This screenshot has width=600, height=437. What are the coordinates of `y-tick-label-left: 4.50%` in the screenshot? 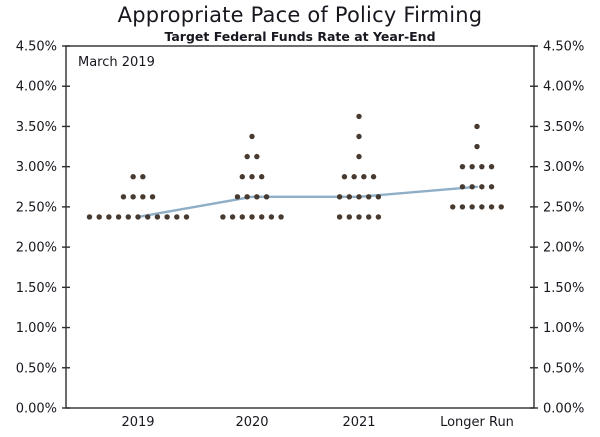 It's located at (36, 47).